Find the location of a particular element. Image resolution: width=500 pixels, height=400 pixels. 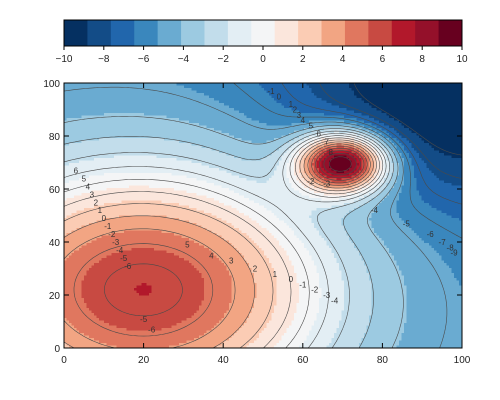

y-tick-label: 80 is located at coordinates (55, 137).